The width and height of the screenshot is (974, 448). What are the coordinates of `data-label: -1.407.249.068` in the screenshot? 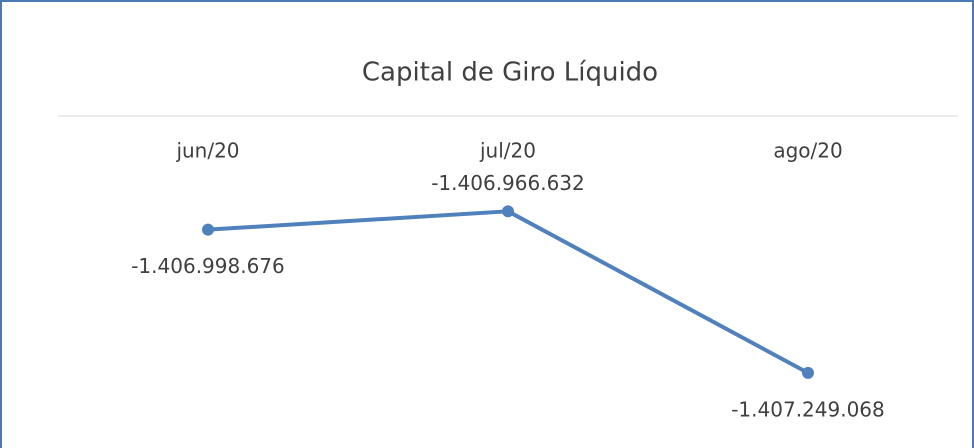 It's located at (808, 409).